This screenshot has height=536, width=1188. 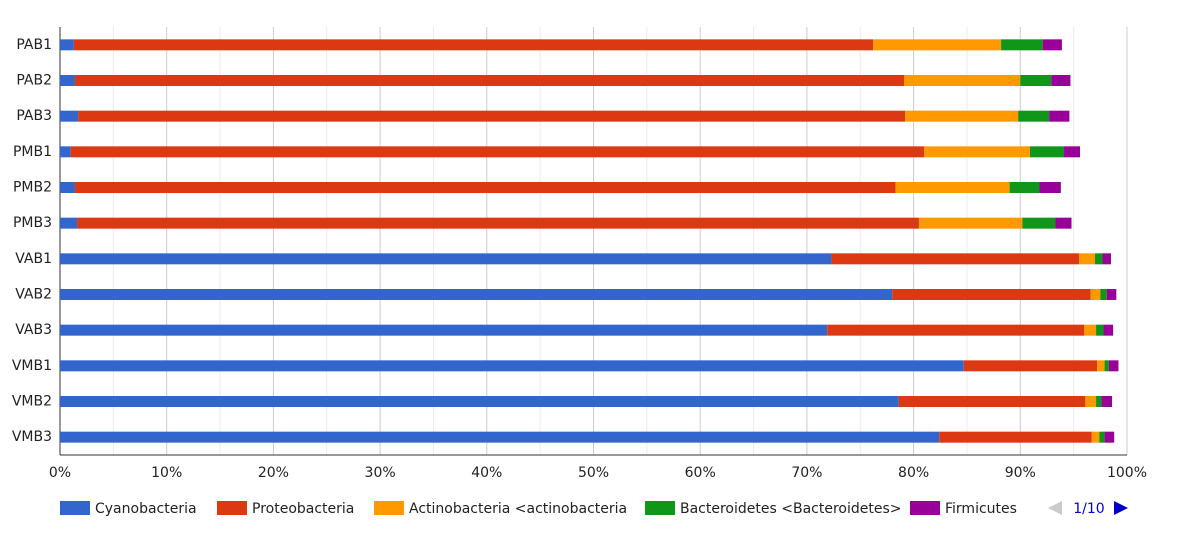 I want to click on y-tick-label: PAB2, so click(x=34, y=81).